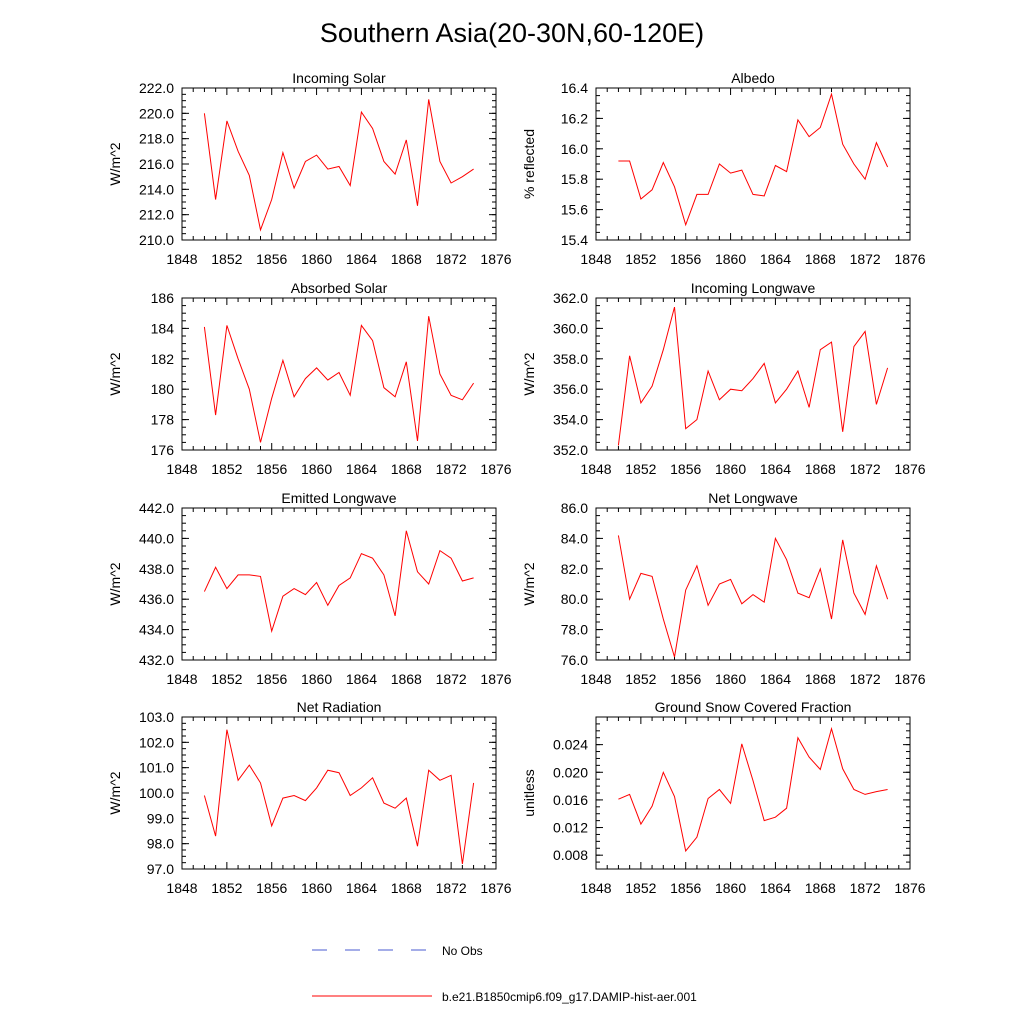 The width and height of the screenshot is (1024, 1024). Describe the element at coordinates (512, 33) in the screenshot. I see `figure-title: Southern Asia(20-30N,60-120E)` at that location.